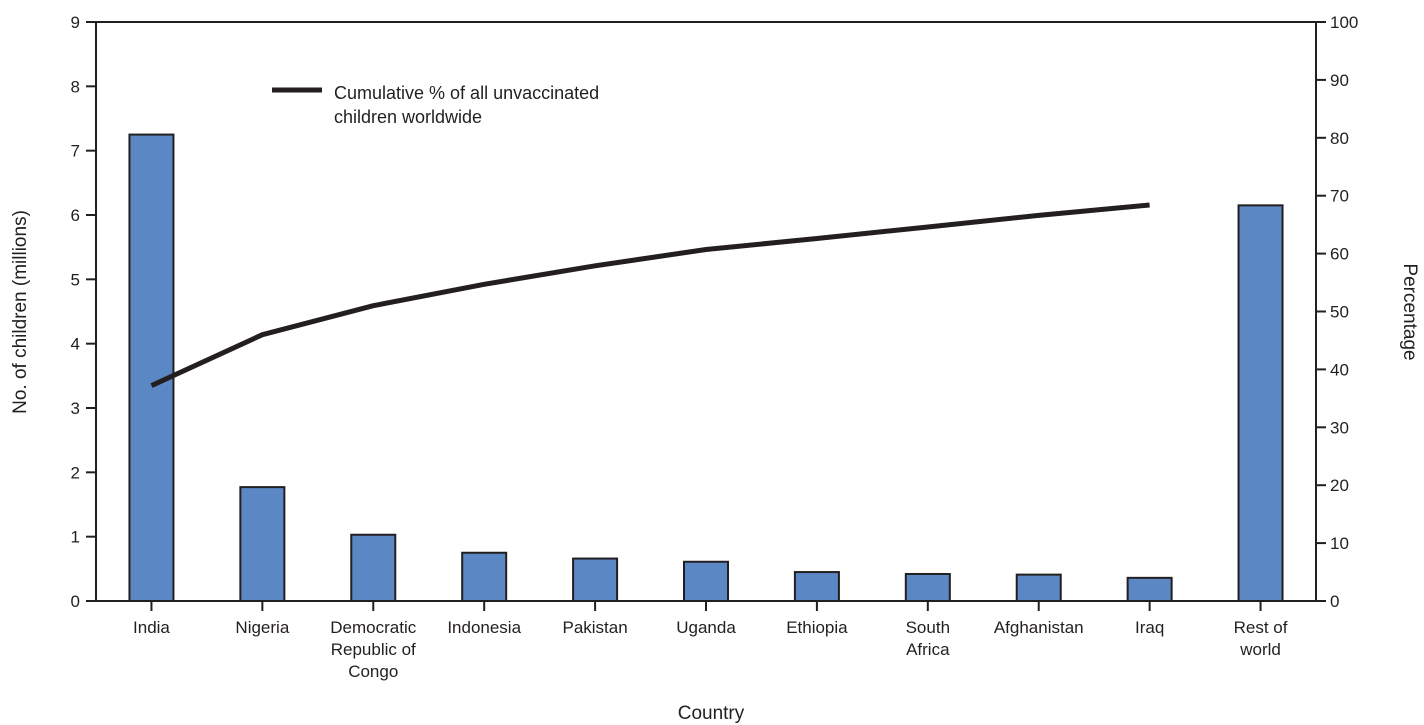  Describe the element at coordinates (1409, 311) in the screenshot. I see `y2-axis-title: Percentage` at that location.